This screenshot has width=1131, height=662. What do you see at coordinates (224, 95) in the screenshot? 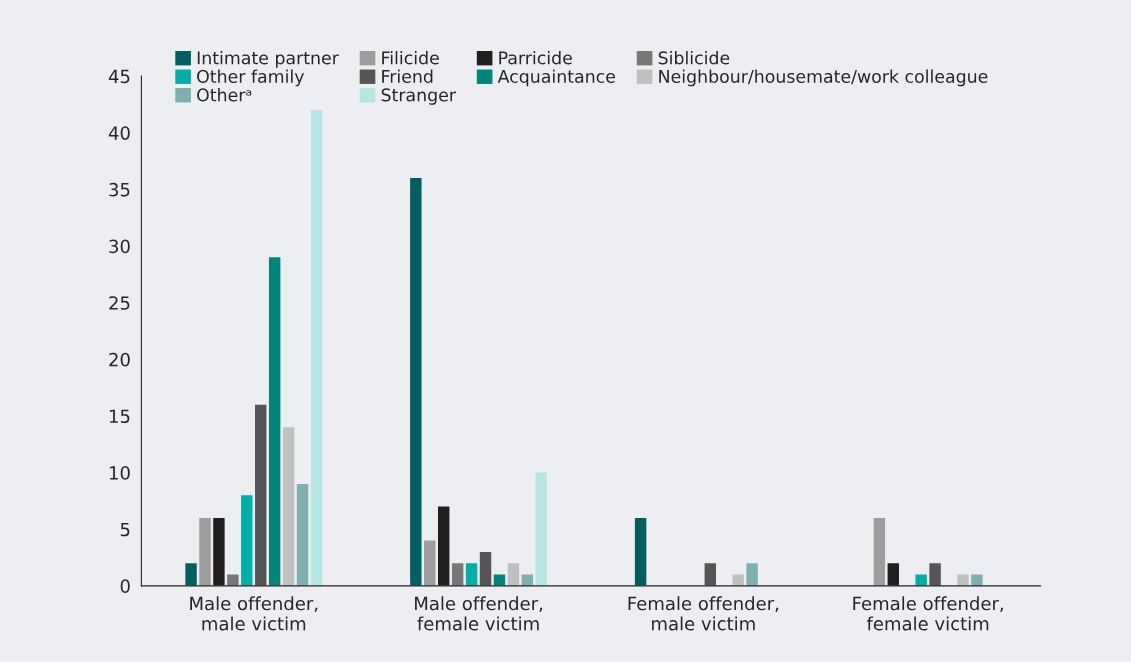
I see `legend-label: Otherᵃ` at bounding box center [224, 95].